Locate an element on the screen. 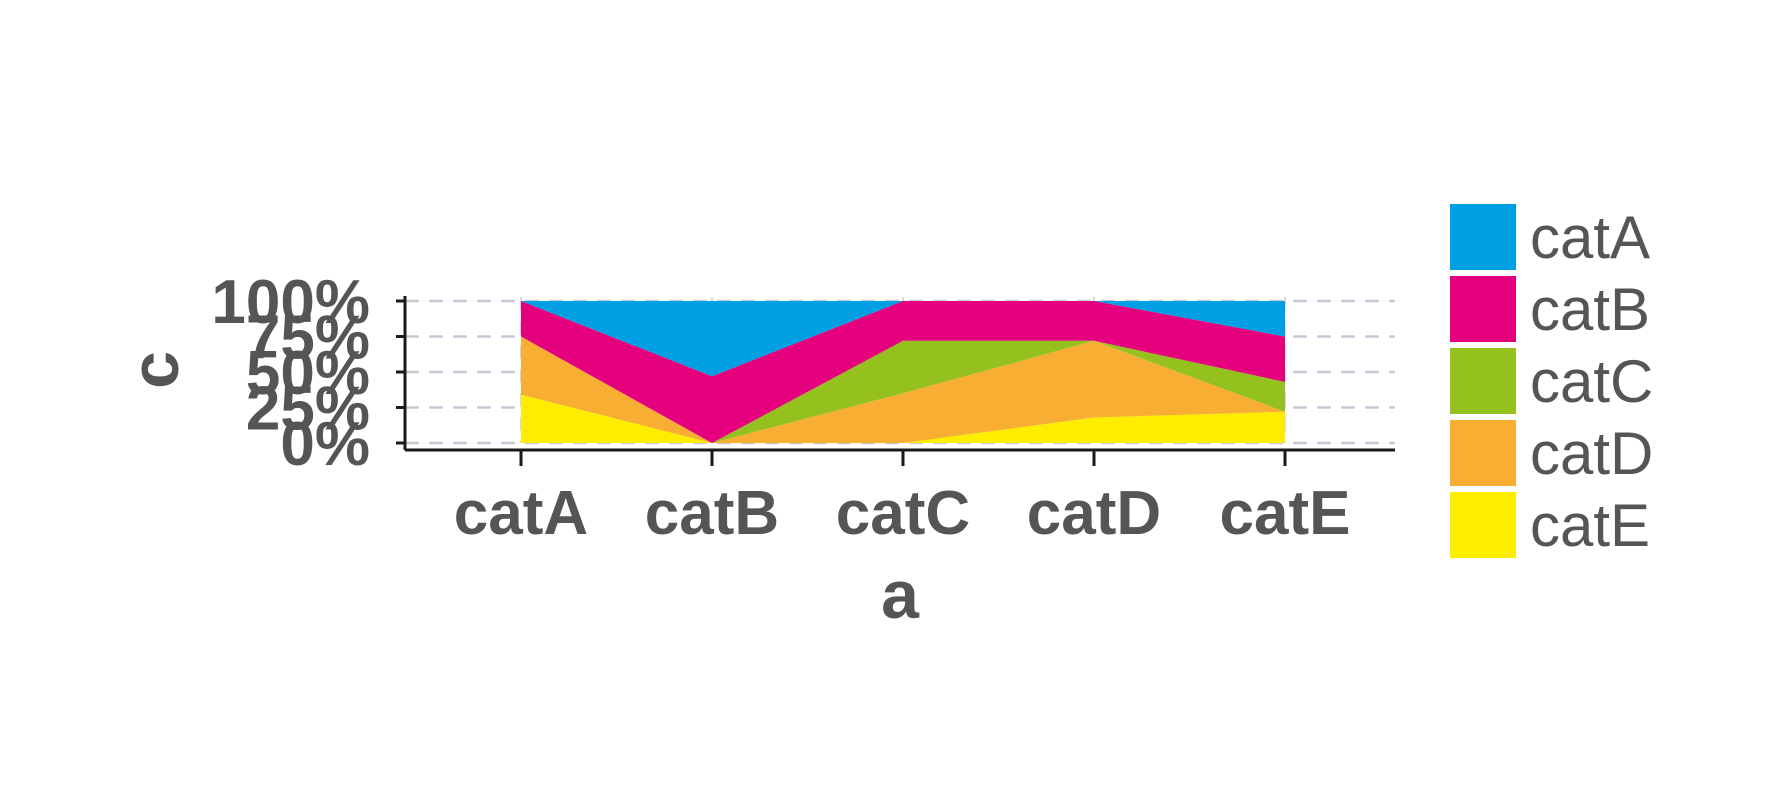 This screenshot has height=809, width=1778. y-tick-label-2: 50% is located at coordinates (308, 373).